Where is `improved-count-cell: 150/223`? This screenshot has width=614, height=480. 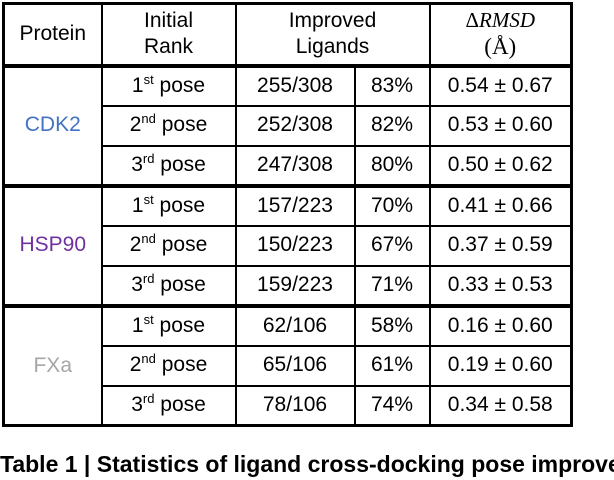 improved-count-cell: 150/223 is located at coordinates (295, 245).